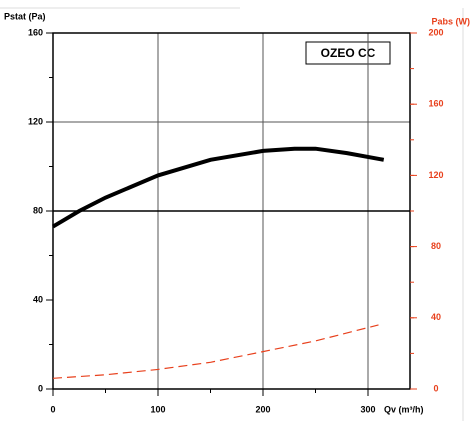  What do you see at coordinates (435, 104) in the screenshot?
I see `y2-tick-label: 160` at bounding box center [435, 104].